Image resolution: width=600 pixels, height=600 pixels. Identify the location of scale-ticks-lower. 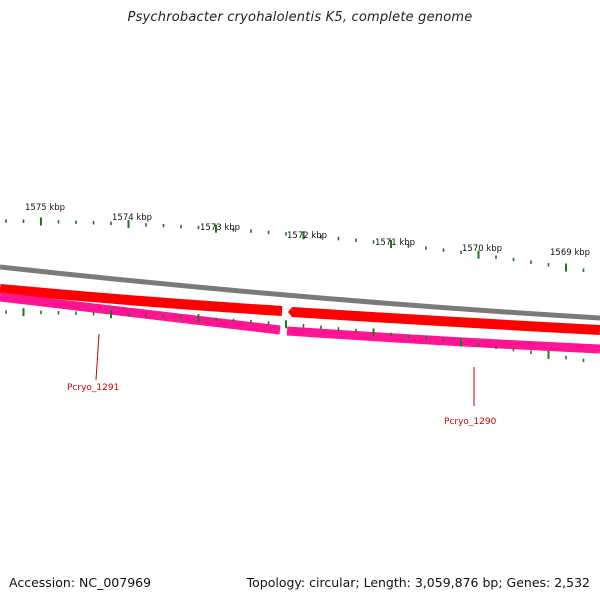
(295, 335).